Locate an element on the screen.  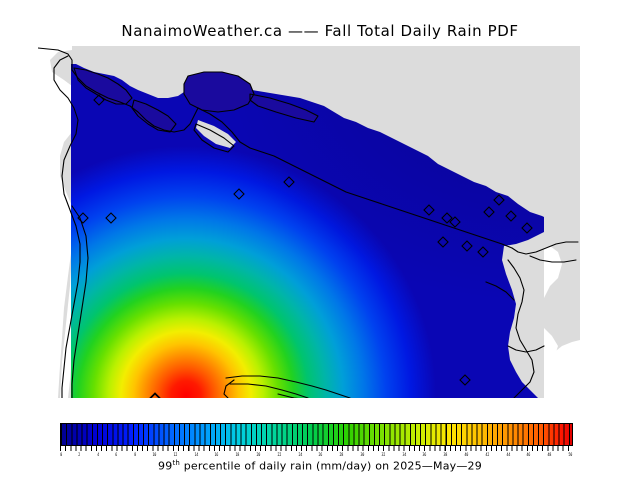
colorbar-tick-label: 46 is located at coordinates (528, 454).